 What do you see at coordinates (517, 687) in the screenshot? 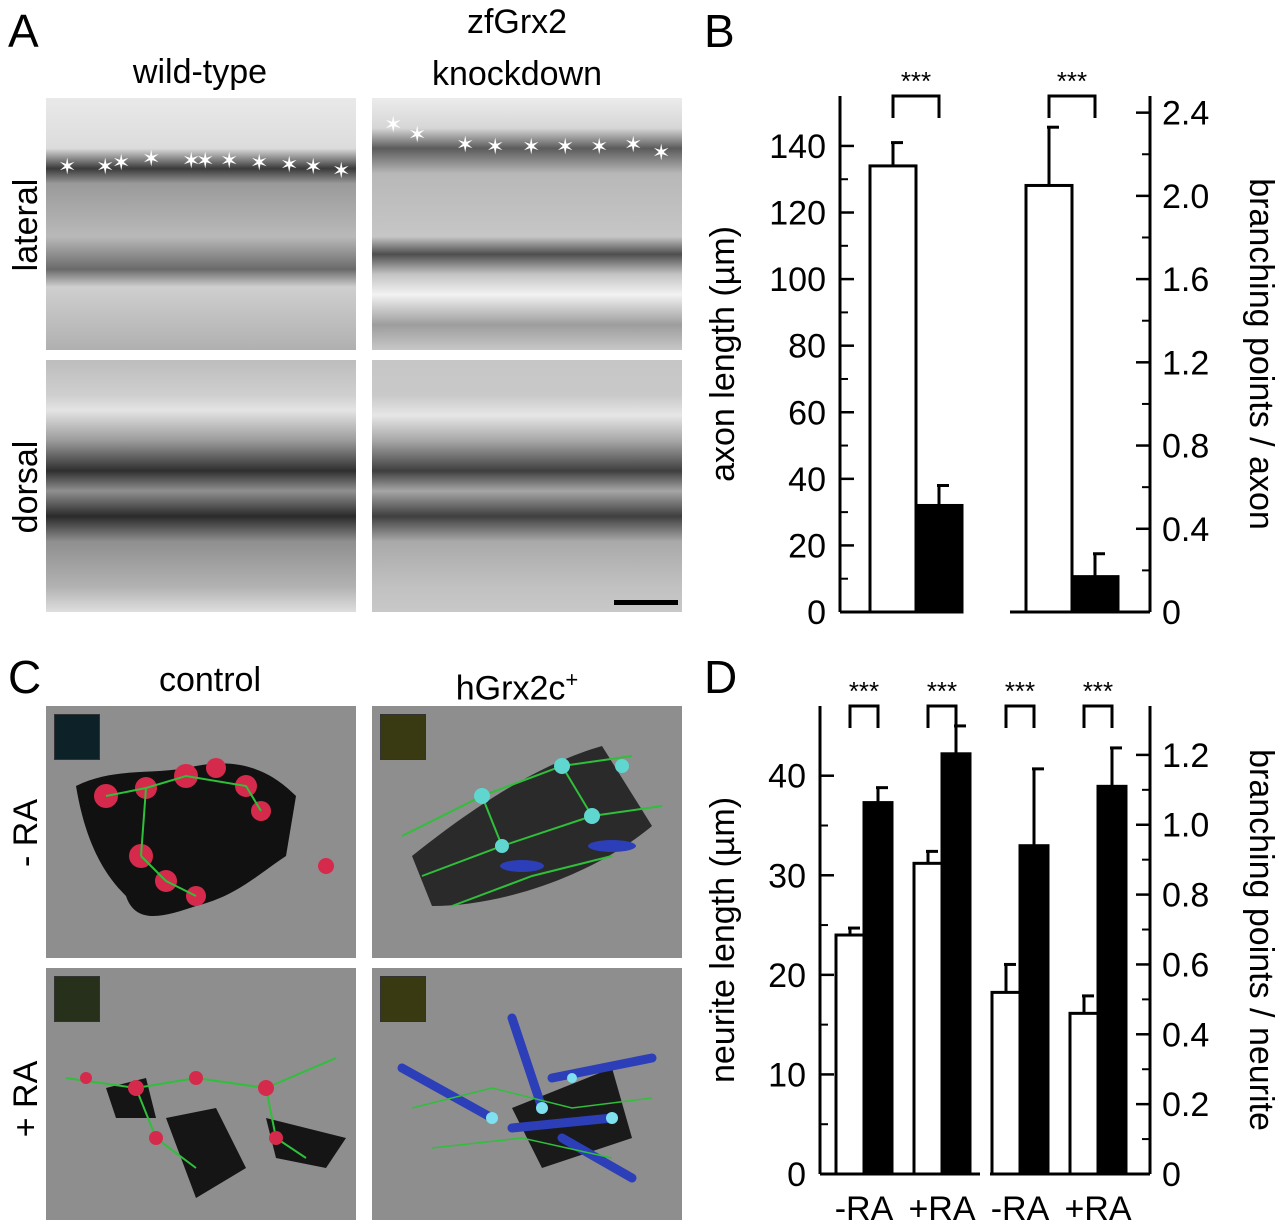
I see `column-title-hgrx2c: hGrx2c+` at bounding box center [517, 687].